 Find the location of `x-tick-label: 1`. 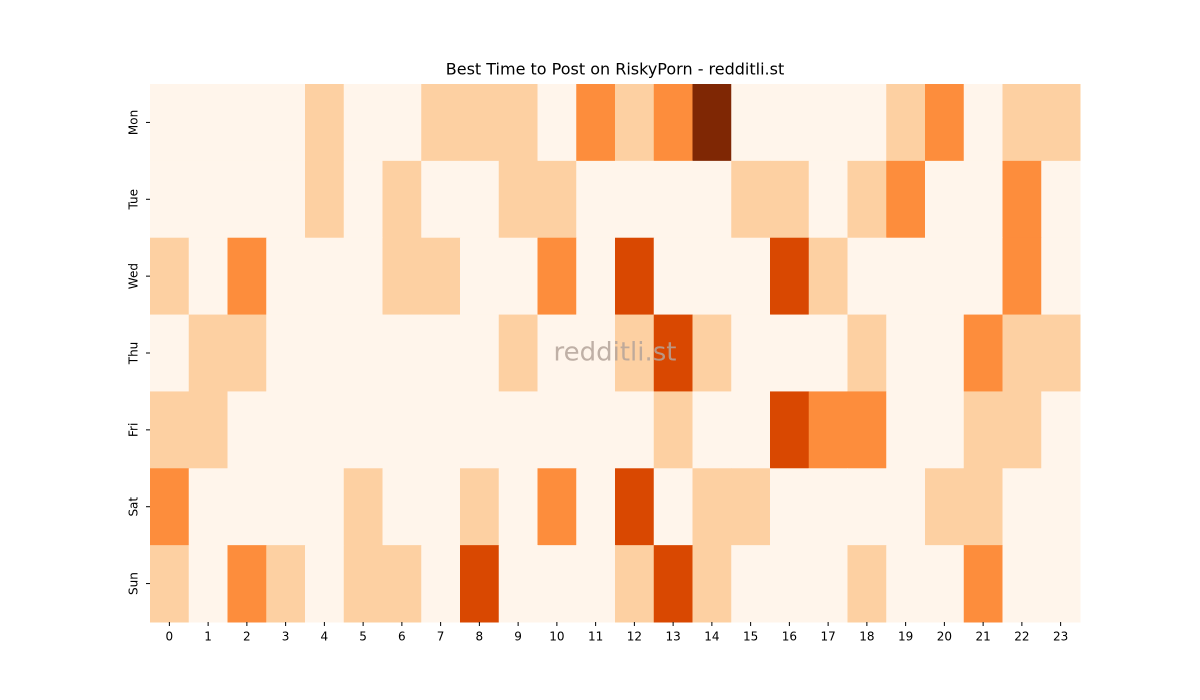

x-tick-label: 1 is located at coordinates (208, 637).